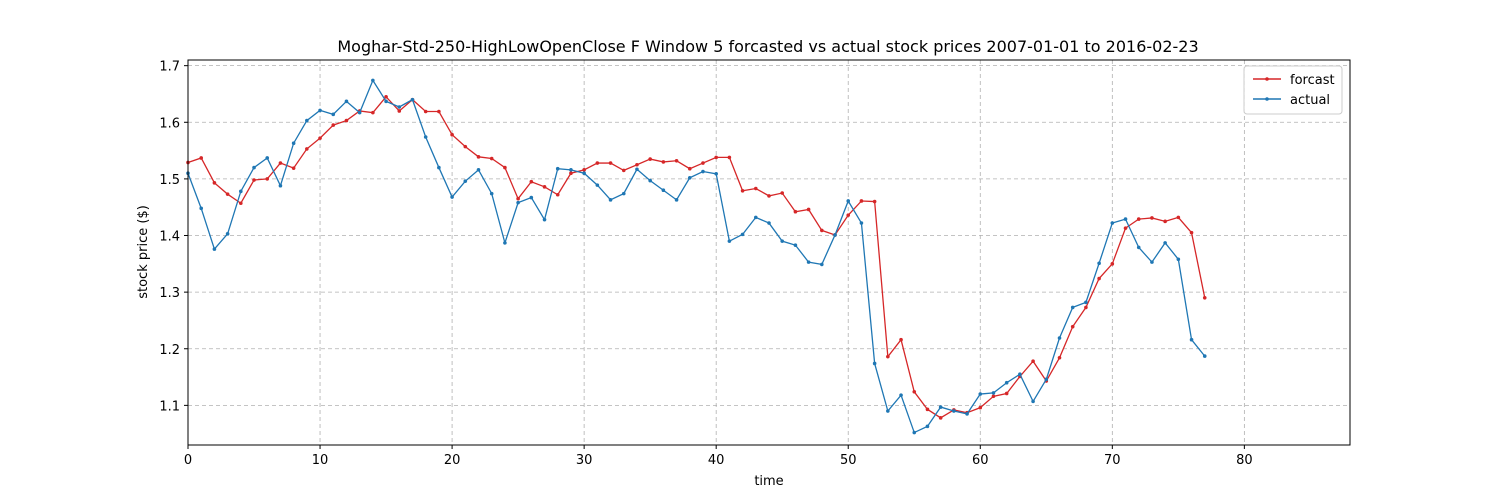 This screenshot has height=500, width=1500. Describe the element at coordinates (1293, 90) in the screenshot. I see `legend: forcast actual` at that location.